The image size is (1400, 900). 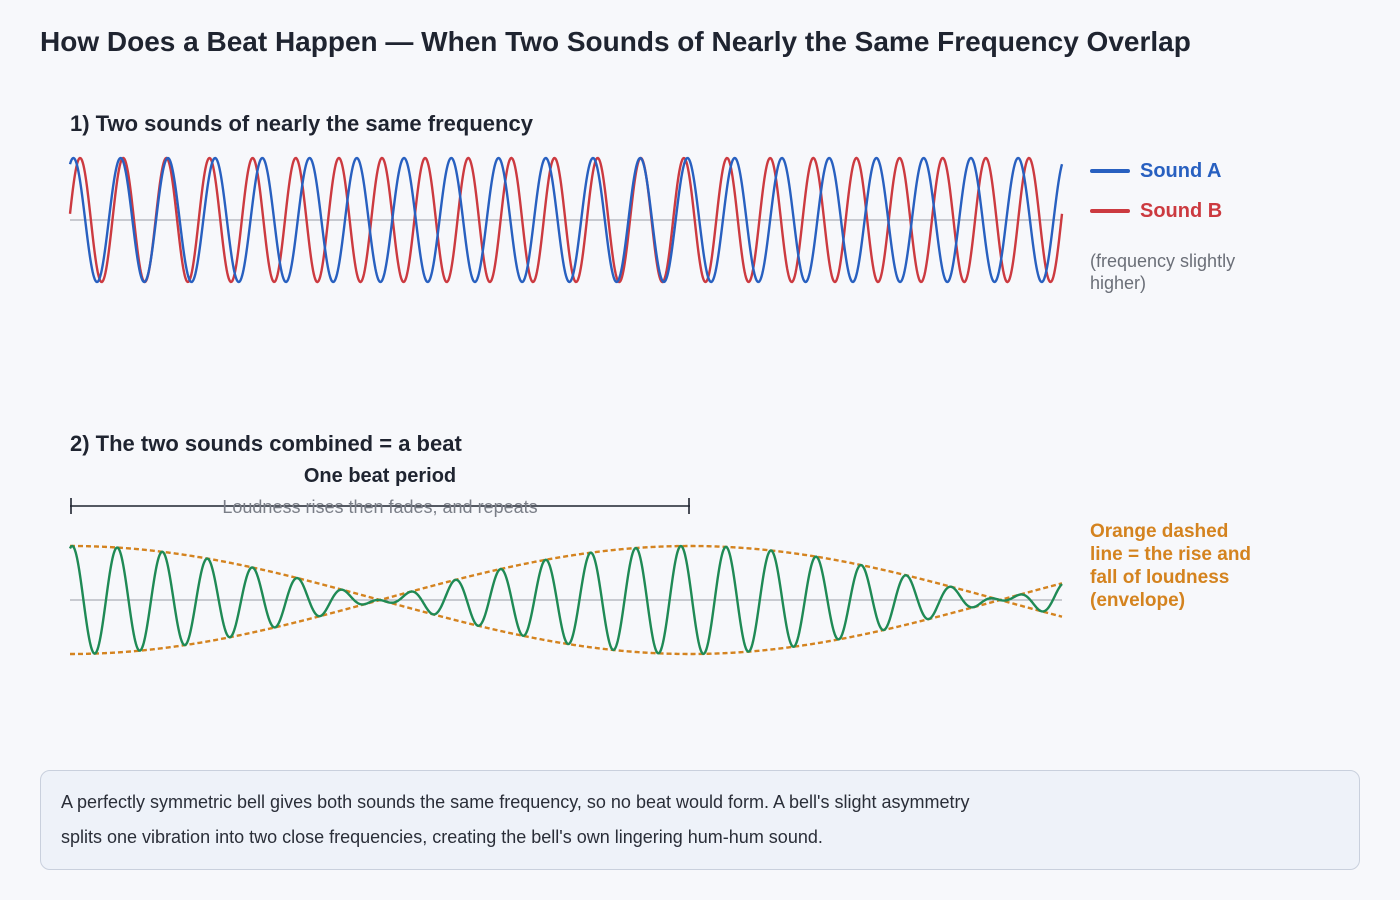 I want to click on sound-a-wave, so click(x=566, y=220).